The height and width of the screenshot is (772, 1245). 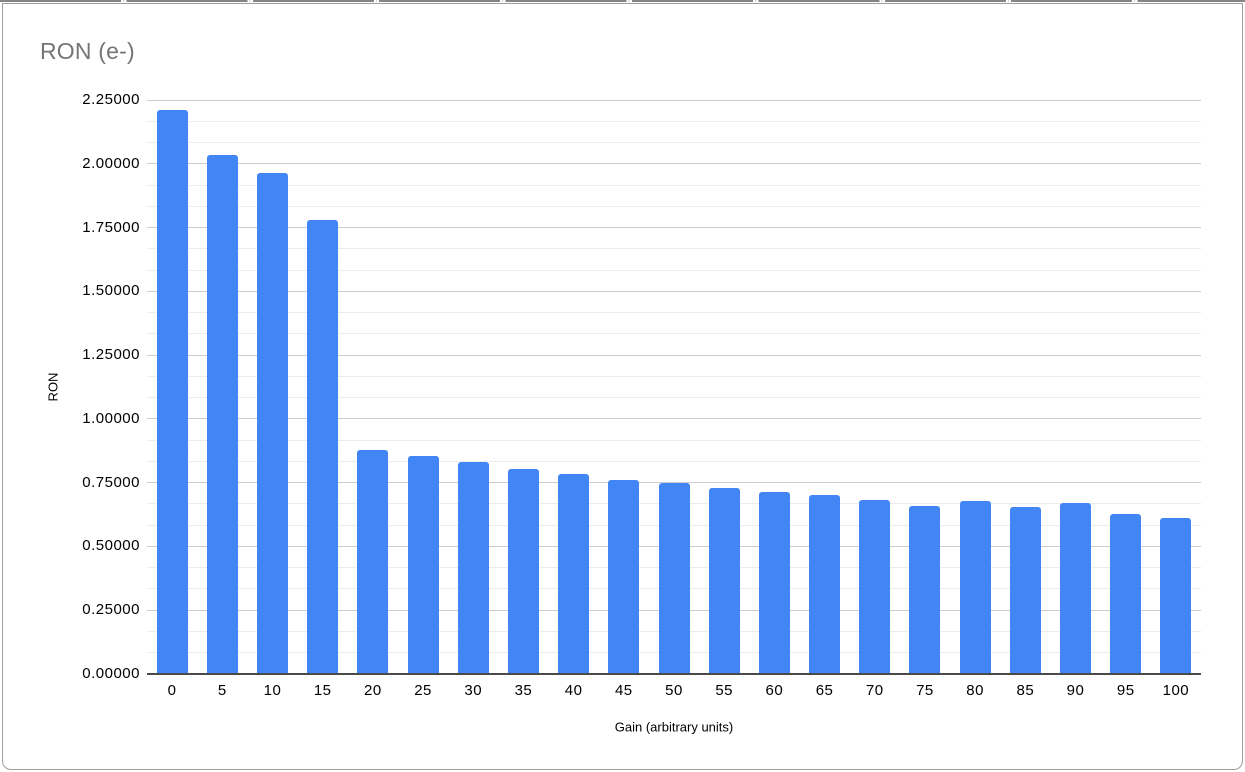 What do you see at coordinates (87, 51) in the screenshot?
I see `chart-title: RON (e-)` at bounding box center [87, 51].